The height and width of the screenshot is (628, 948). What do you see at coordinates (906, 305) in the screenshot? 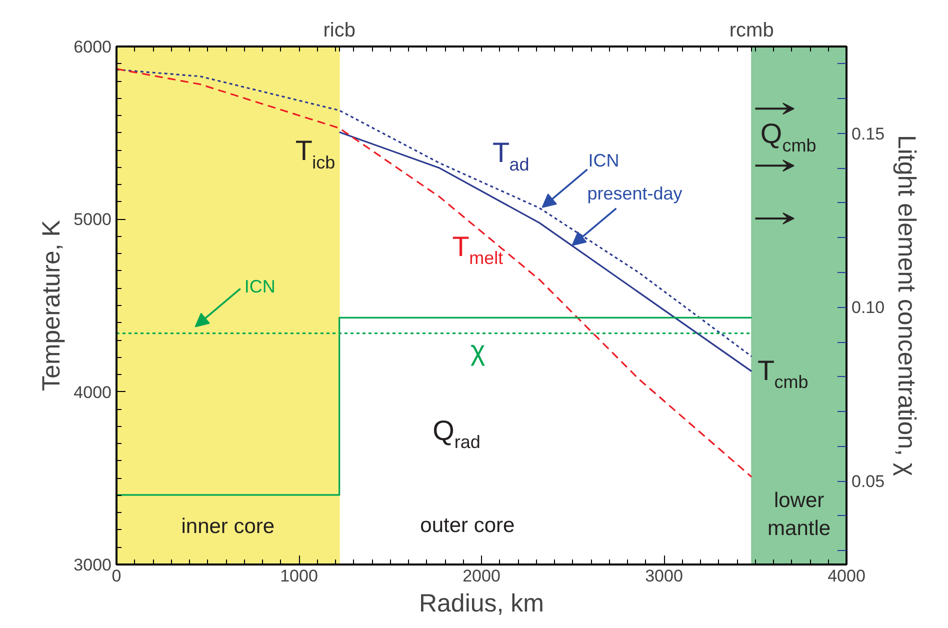
I see `y2-axis-title: Litght element concentration, χ` at bounding box center [906, 305].